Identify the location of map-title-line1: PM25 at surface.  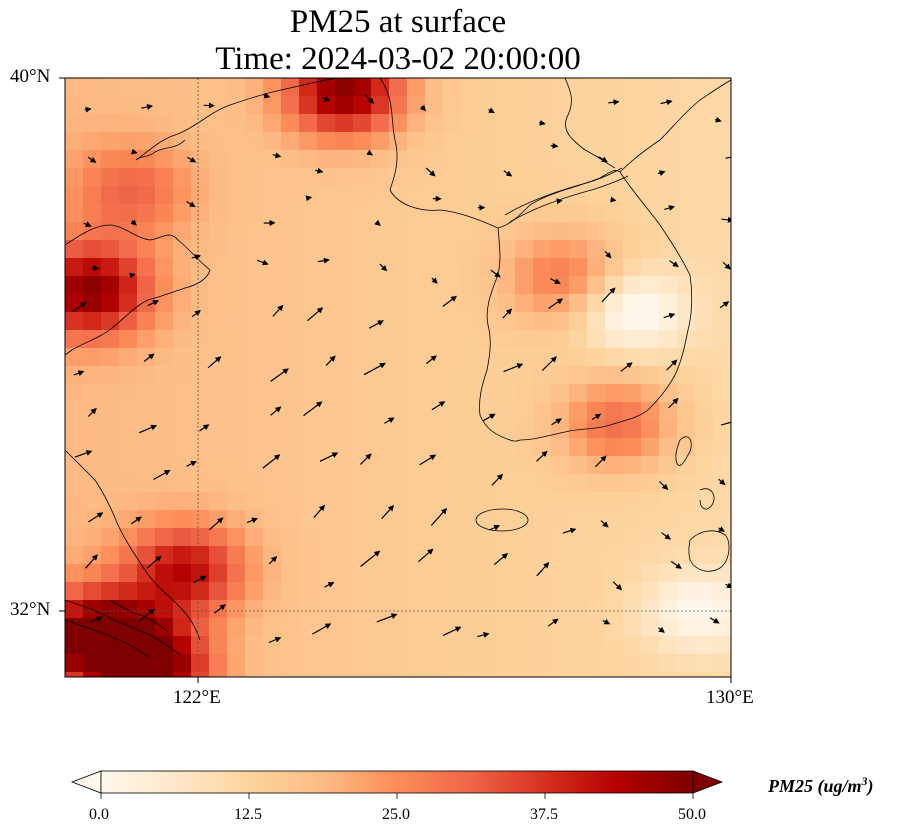
(398, 22).